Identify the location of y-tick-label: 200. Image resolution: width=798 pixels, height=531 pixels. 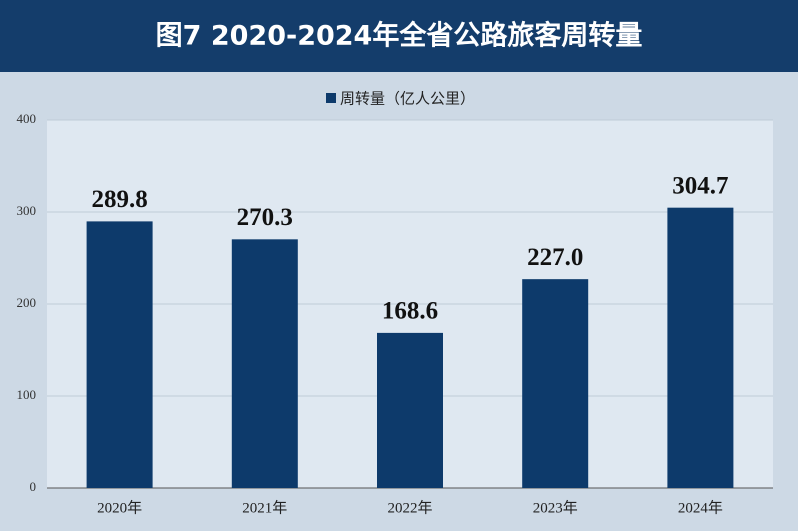
(27, 302).